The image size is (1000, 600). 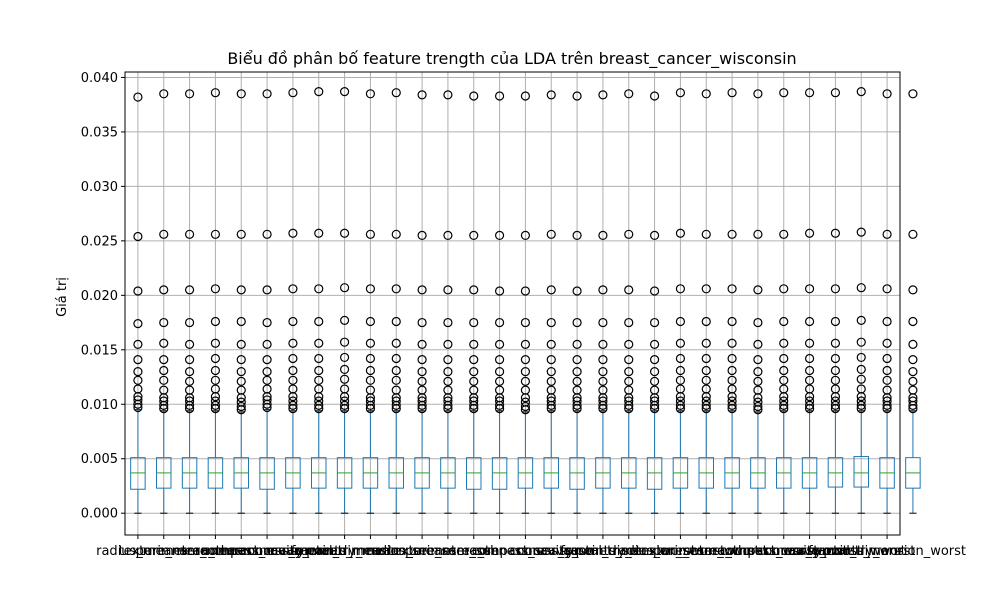 What do you see at coordinates (758, 551) in the screenshot?
I see `x-tick-label: smoothness_worst` at bounding box center [758, 551].